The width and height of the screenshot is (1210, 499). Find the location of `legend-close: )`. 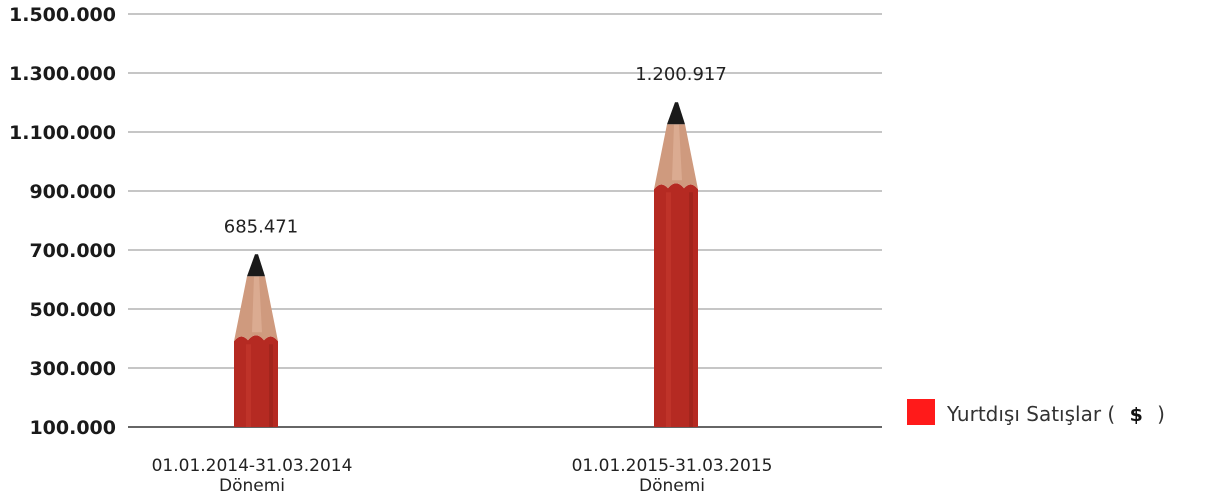

legend-close: ) is located at coordinates (1161, 414).